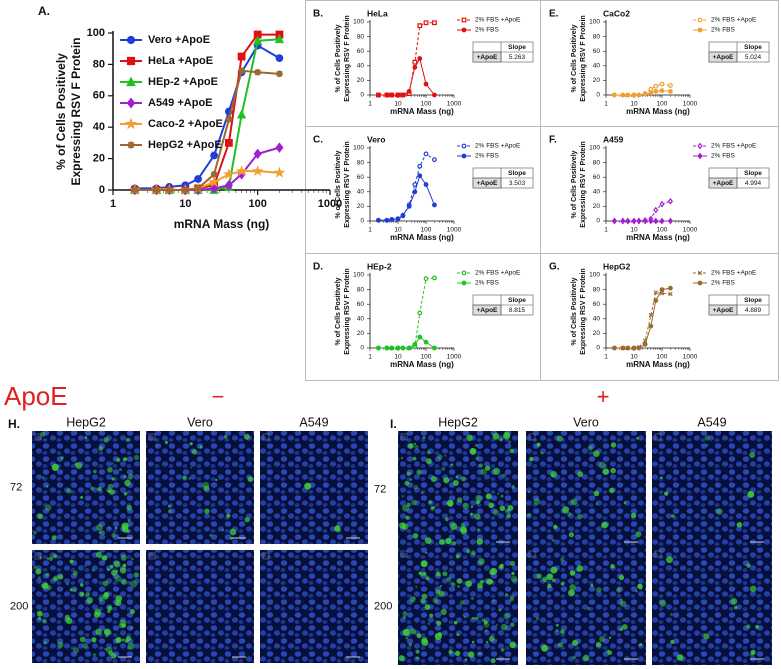 The image size is (781, 669). I want to click on x-tick-label: 1, so click(606, 230).